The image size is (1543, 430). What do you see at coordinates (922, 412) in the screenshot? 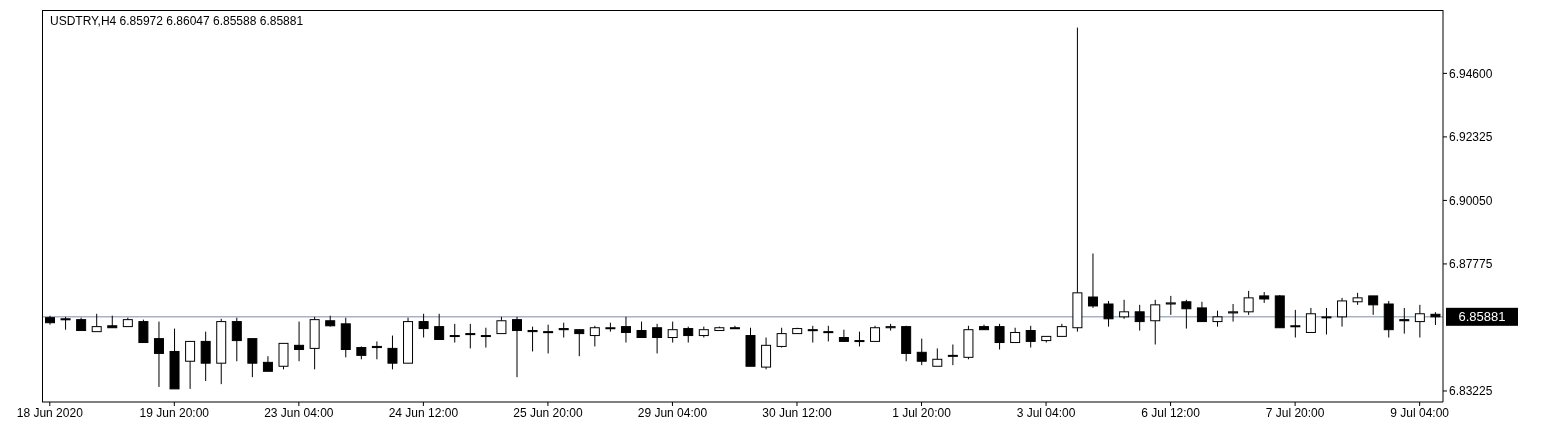
I see `x-tick-label: 1 Jul 20:00` at bounding box center [922, 412].